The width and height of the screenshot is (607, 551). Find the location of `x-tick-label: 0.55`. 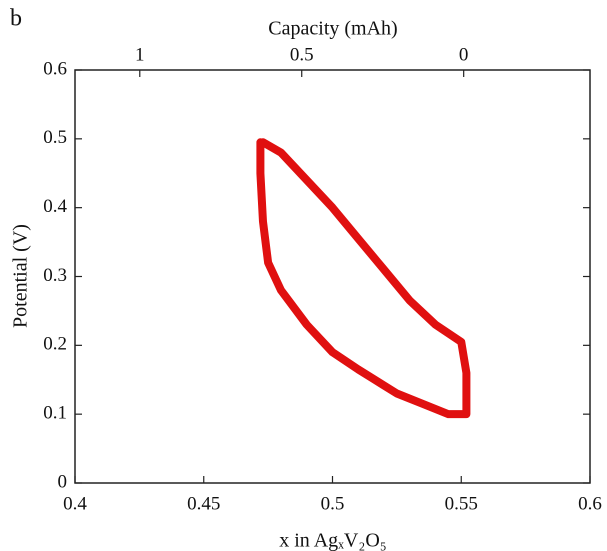

x-tick-label: 0.55 is located at coordinates (461, 503).